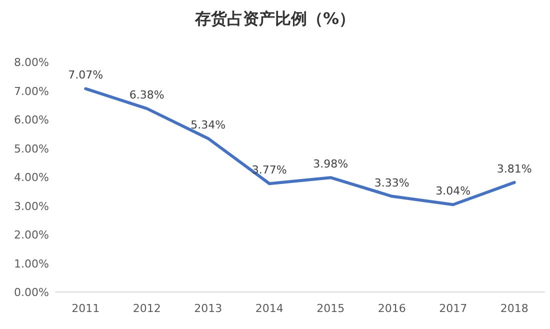  I want to click on x-tick-label: 2017, so click(453, 308).